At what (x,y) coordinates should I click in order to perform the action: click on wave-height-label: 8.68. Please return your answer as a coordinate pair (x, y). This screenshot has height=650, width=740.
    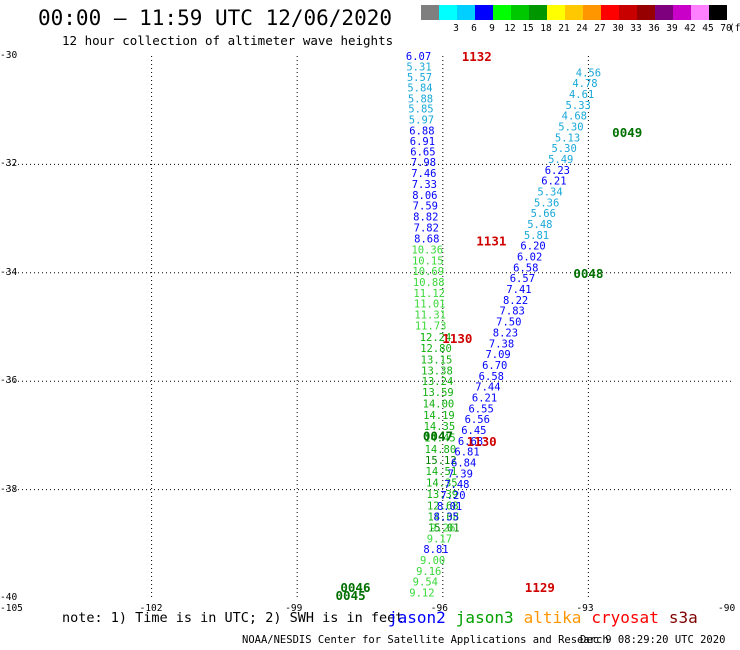
    Looking at the image, I should click on (426, 240).